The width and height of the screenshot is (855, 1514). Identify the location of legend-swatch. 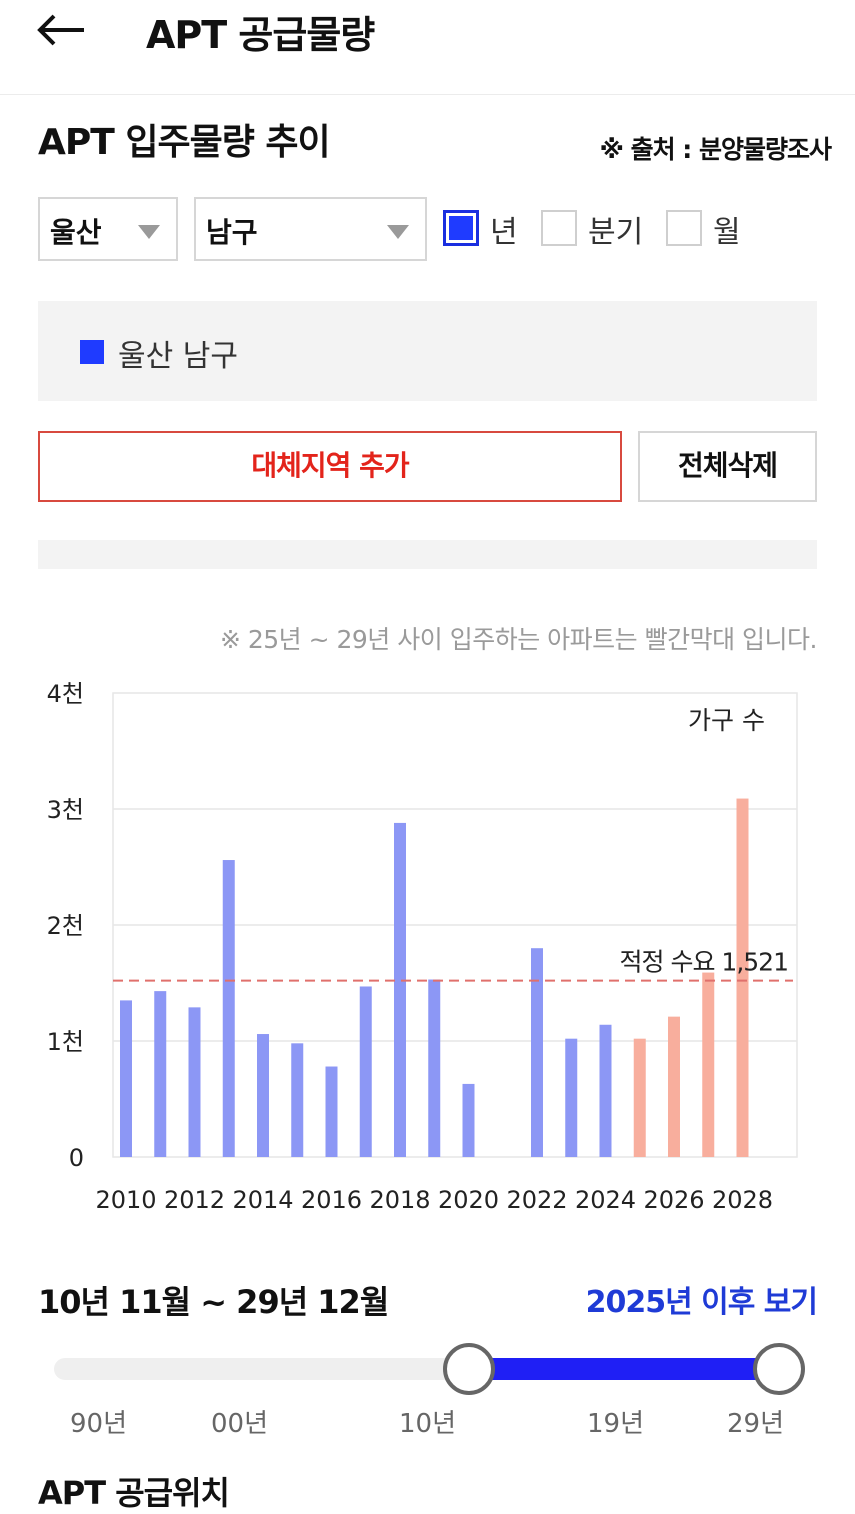
(92, 352).